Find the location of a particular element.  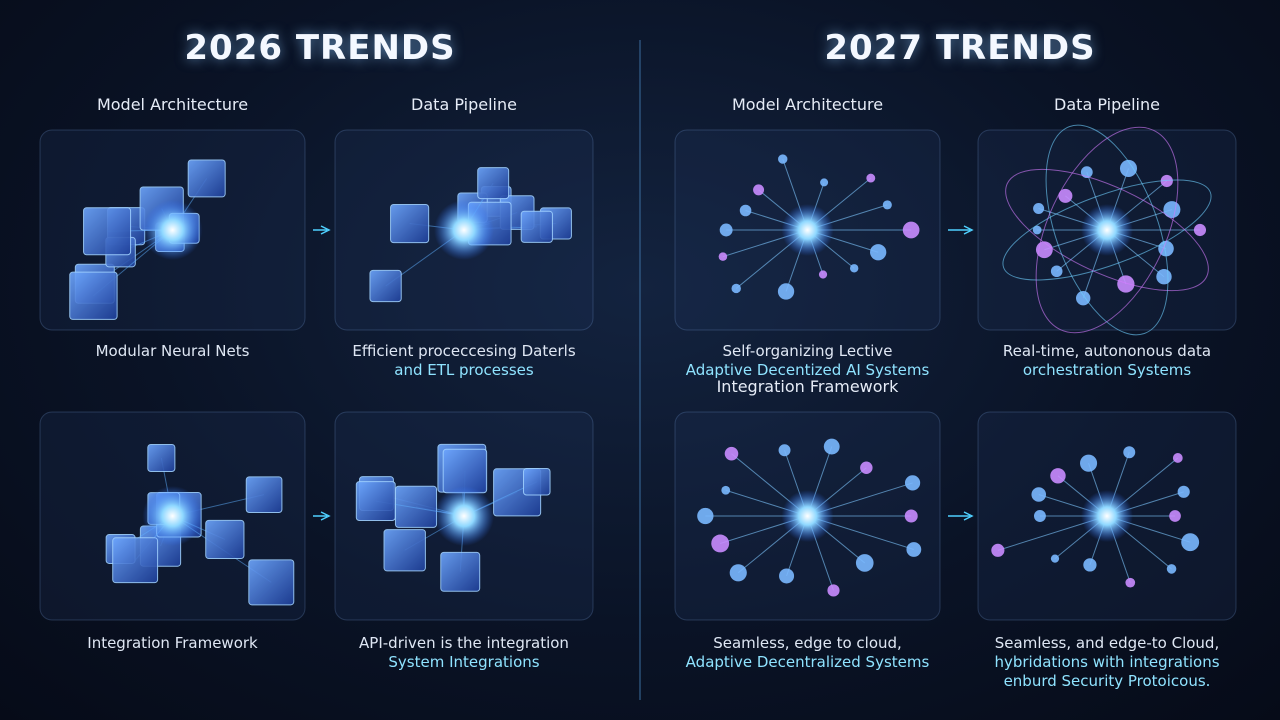

section-title: 2027 TRENDS is located at coordinates (960, 48).